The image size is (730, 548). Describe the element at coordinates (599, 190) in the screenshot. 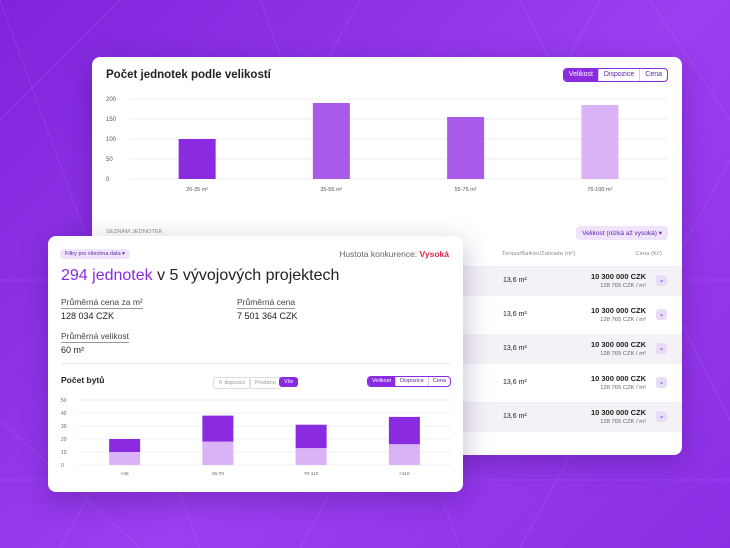

I see `x-tick-label: 76-100 m²` at that location.